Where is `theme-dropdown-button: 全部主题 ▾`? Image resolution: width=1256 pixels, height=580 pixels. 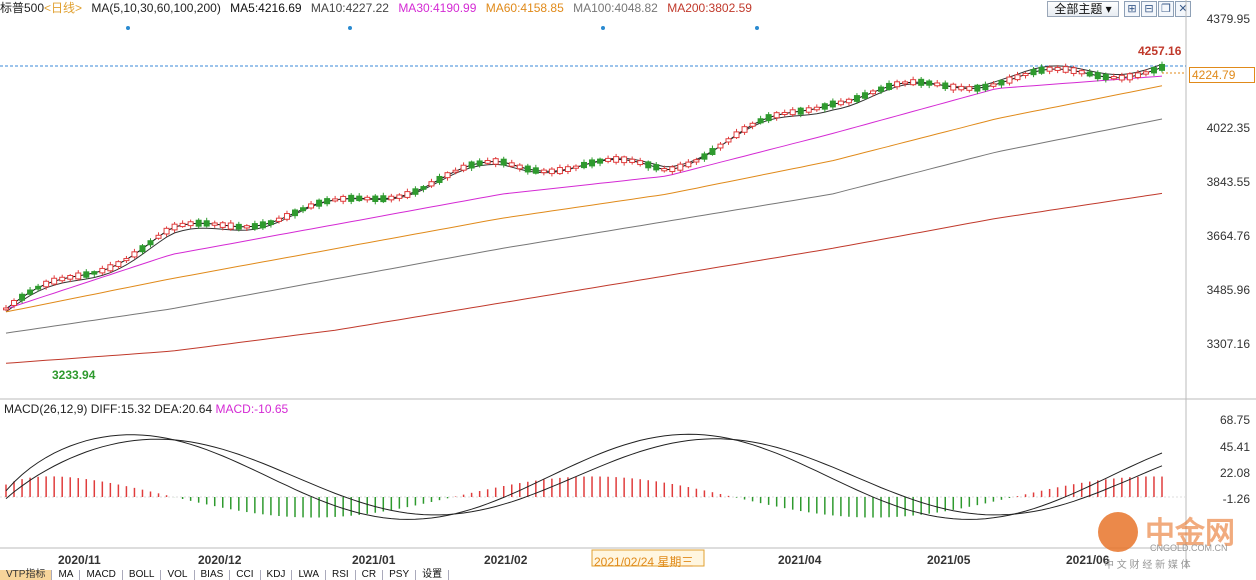 theme-dropdown-button: 全部主题 ▾ is located at coordinates (1083, 9).